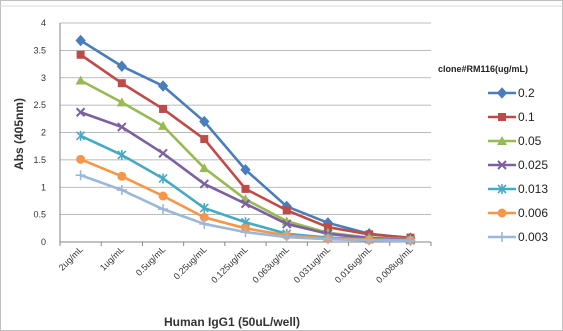 The height and width of the screenshot is (331, 563). I want to click on legend-item: 0.05, so click(515, 141).